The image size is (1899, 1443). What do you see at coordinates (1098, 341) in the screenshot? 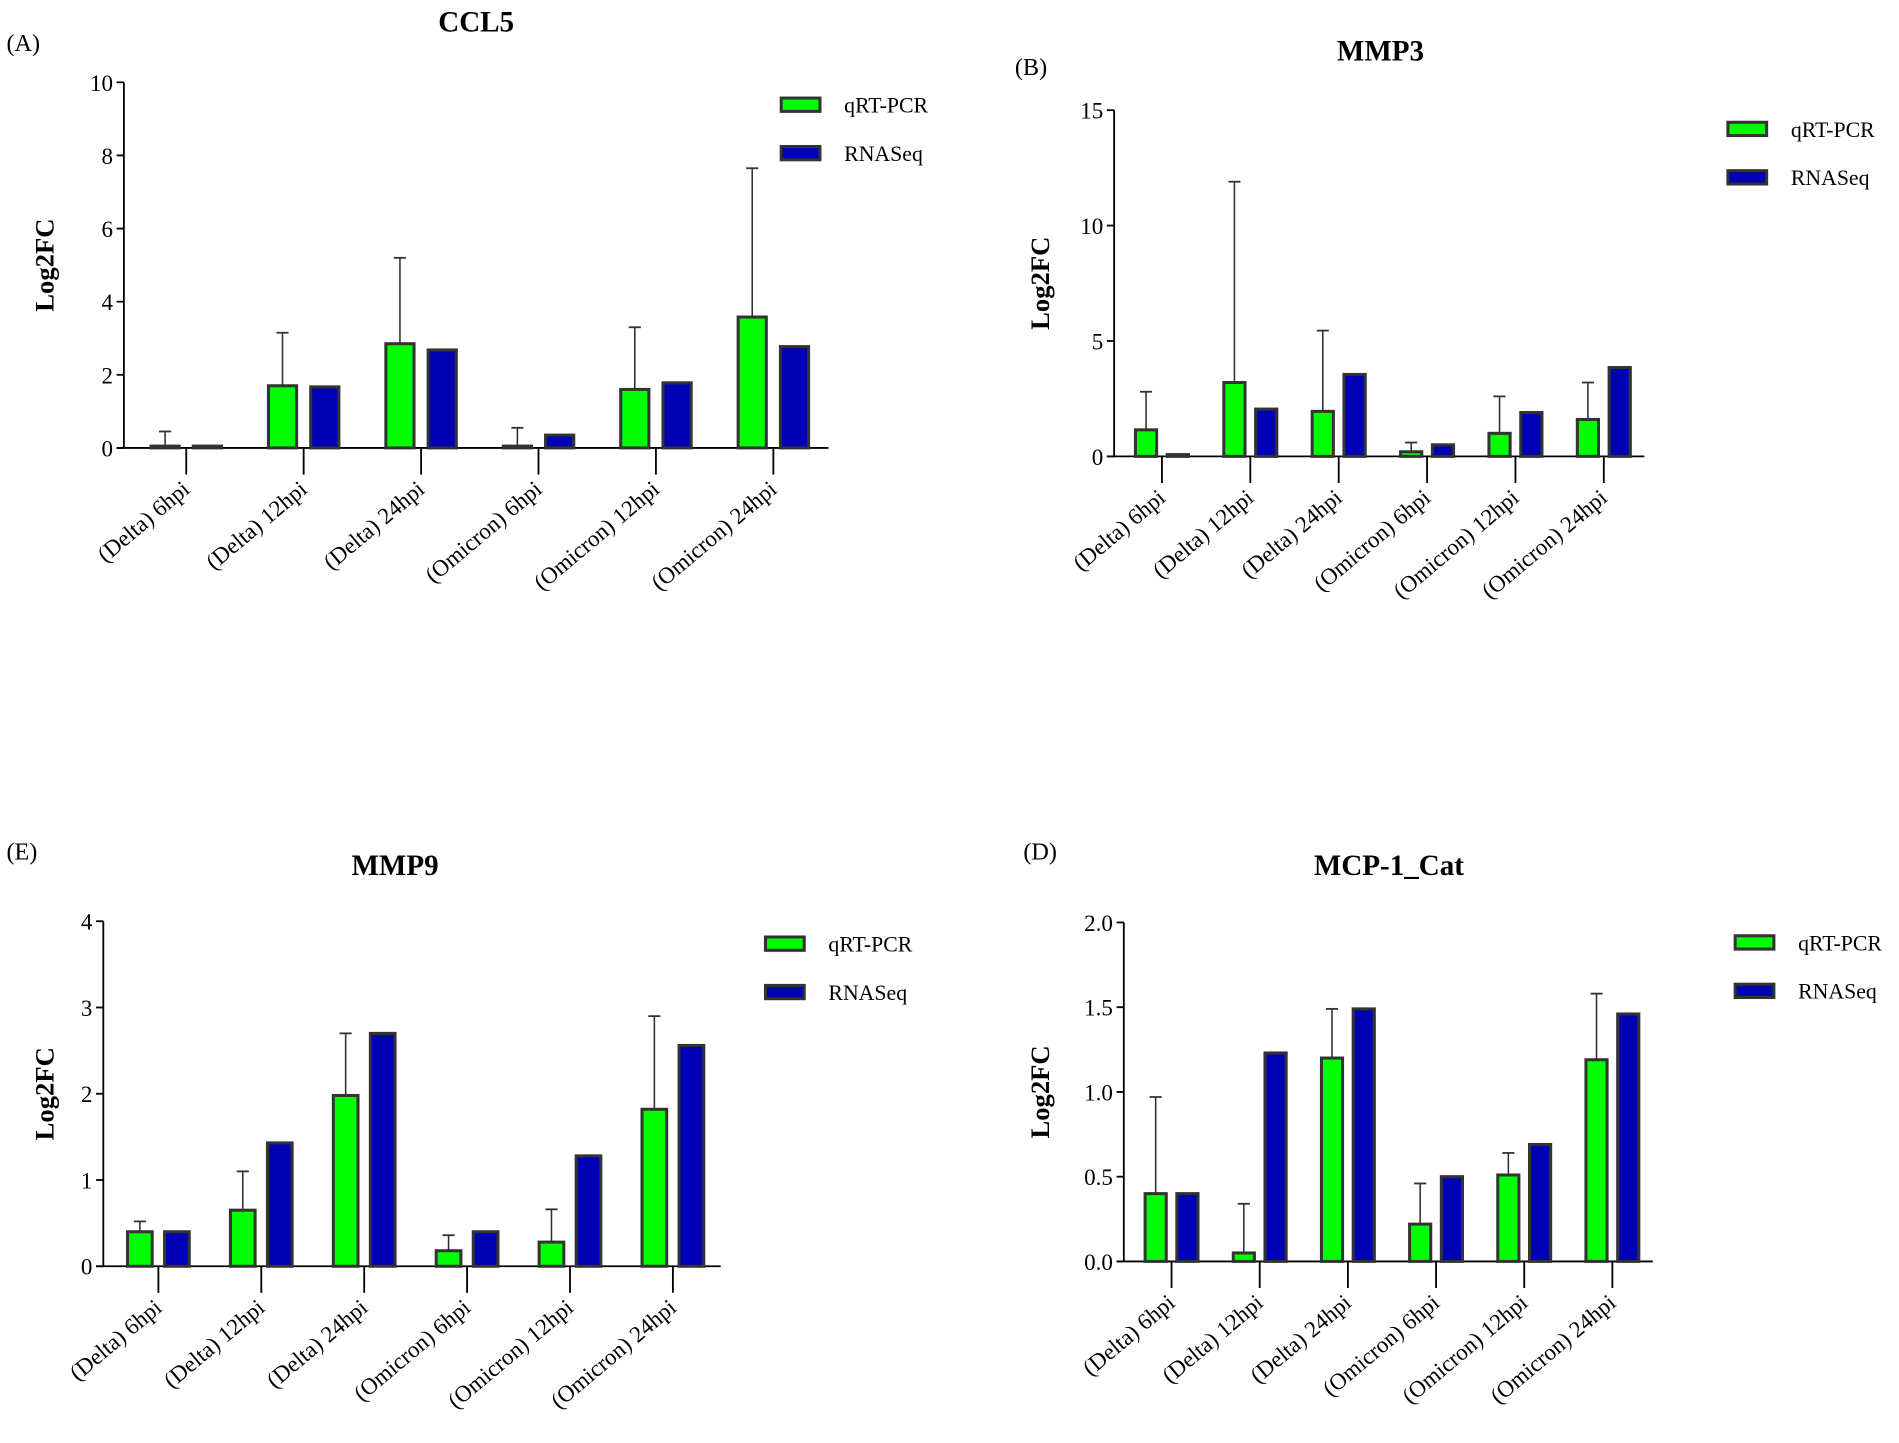
I see `y-tick-label: 5` at bounding box center [1098, 341].